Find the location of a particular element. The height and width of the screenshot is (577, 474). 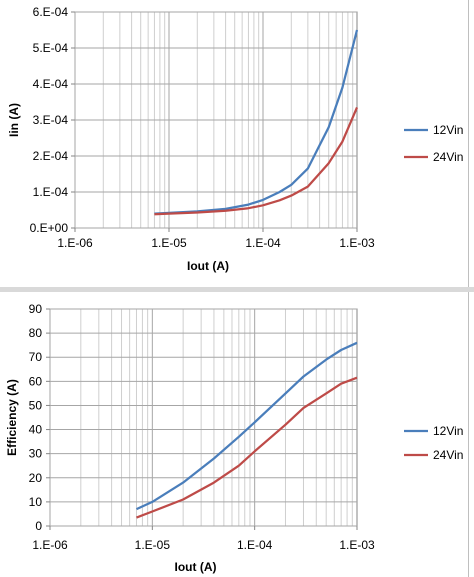

y-tick-label: 20 is located at coordinates (36, 478).